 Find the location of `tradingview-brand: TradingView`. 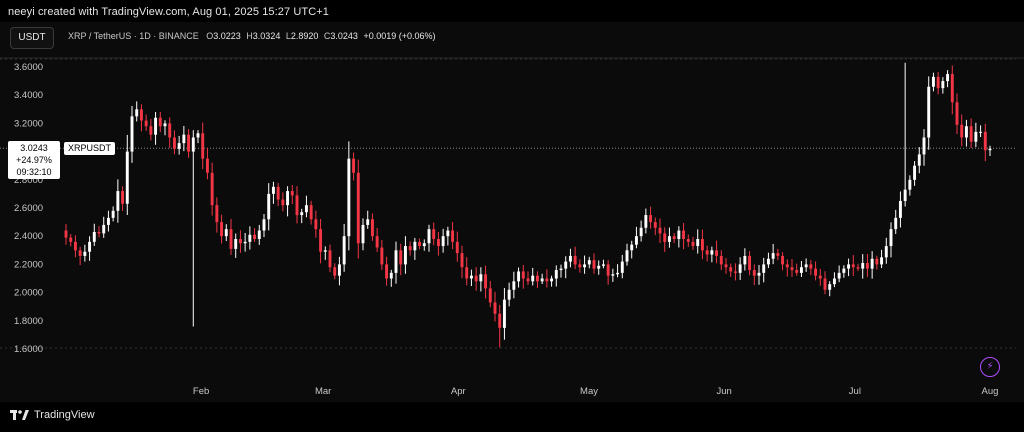

tradingview-brand: TradingView is located at coordinates (52, 415).